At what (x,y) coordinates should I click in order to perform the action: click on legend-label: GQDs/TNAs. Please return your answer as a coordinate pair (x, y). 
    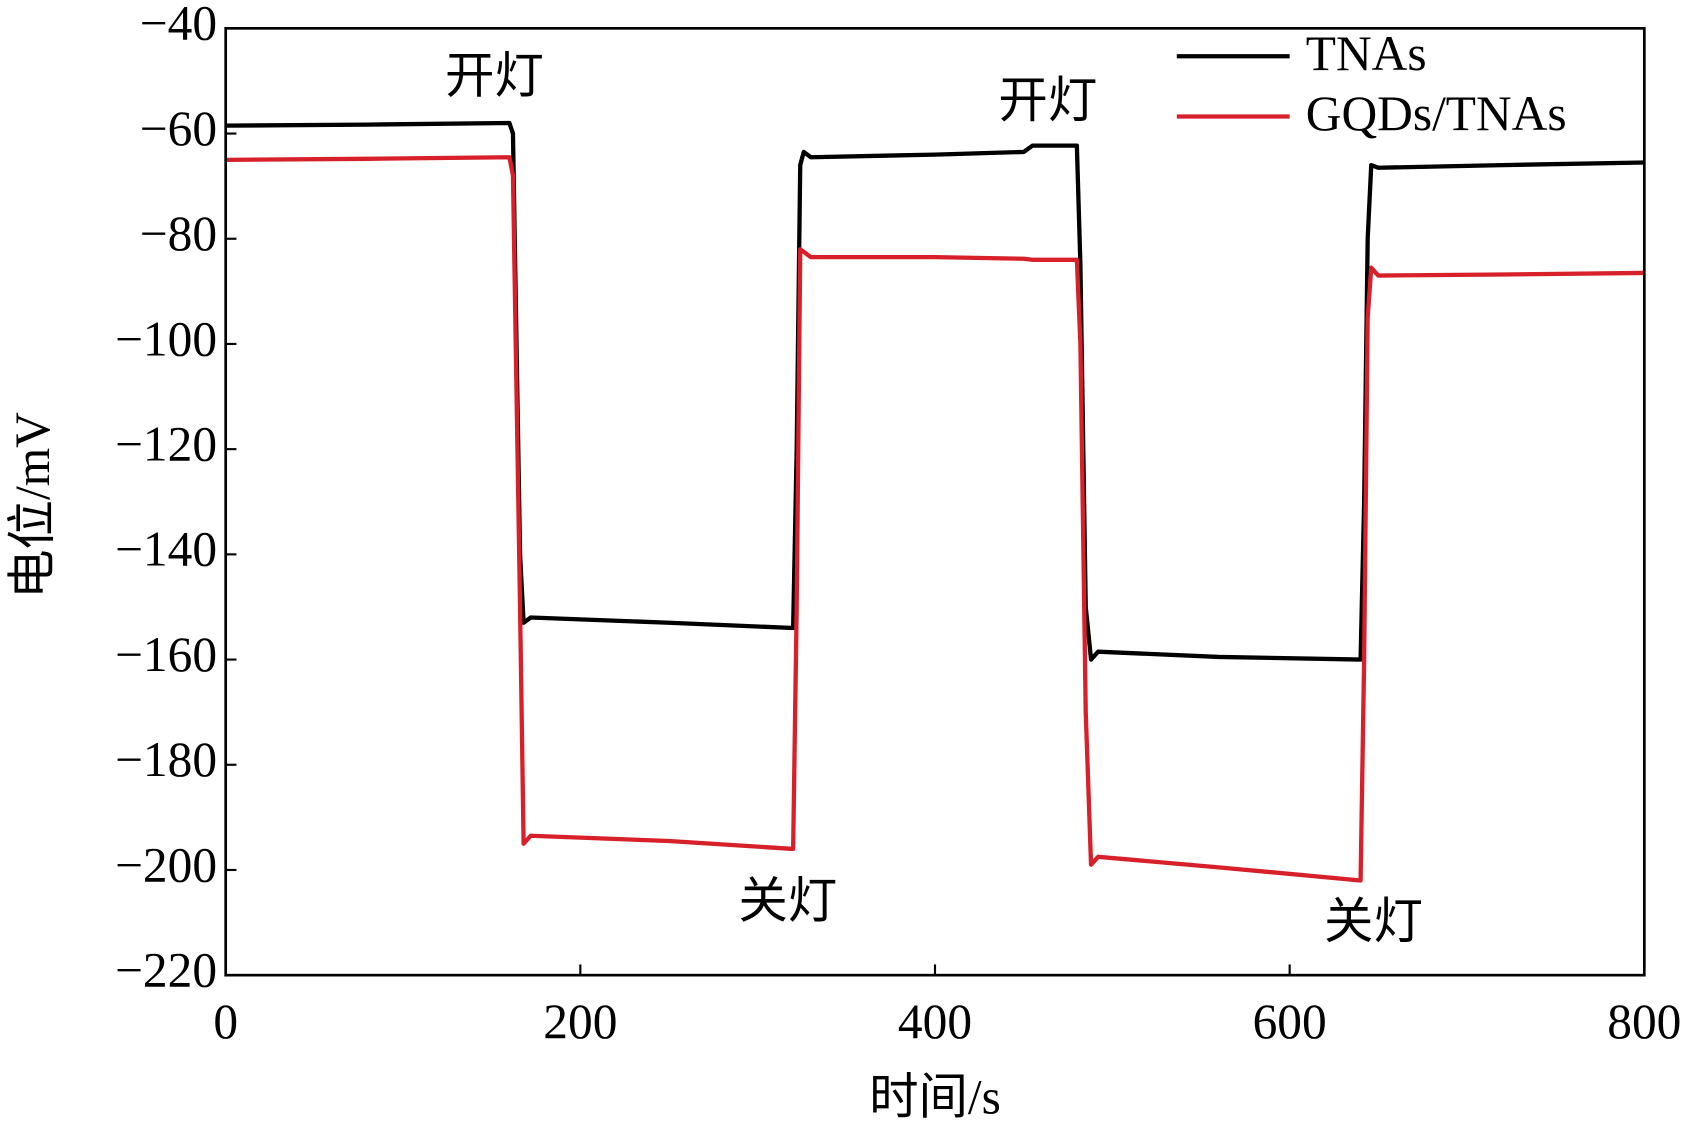
    Looking at the image, I should click on (1436, 113).